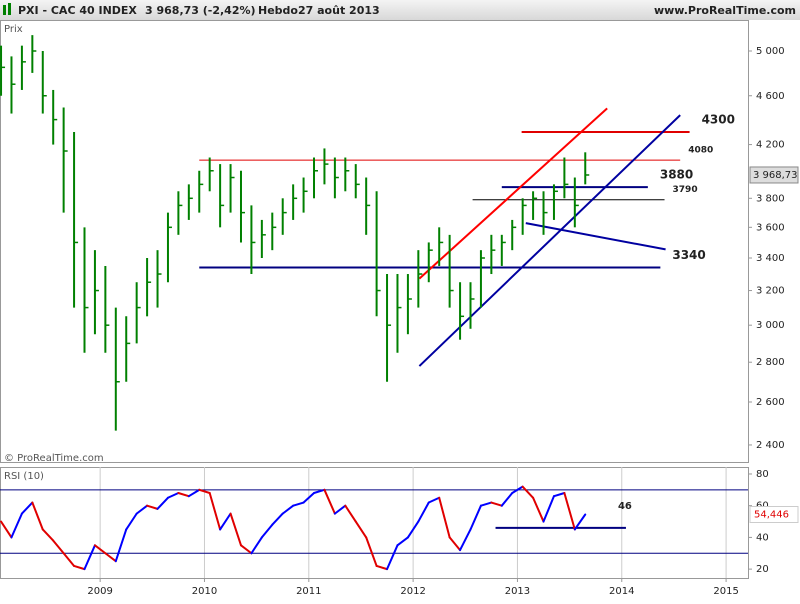 Image resolution: width=800 pixels, height=604 pixels. Describe the element at coordinates (621, 591) in the screenshot. I see `x-tick-label: 2014` at that location.